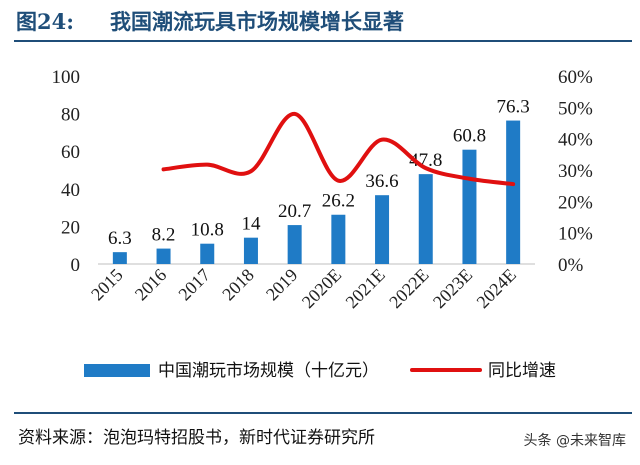  I want to click on legend-bar-label: 中国潮玩市场规模（十亿元）, so click(268, 370).